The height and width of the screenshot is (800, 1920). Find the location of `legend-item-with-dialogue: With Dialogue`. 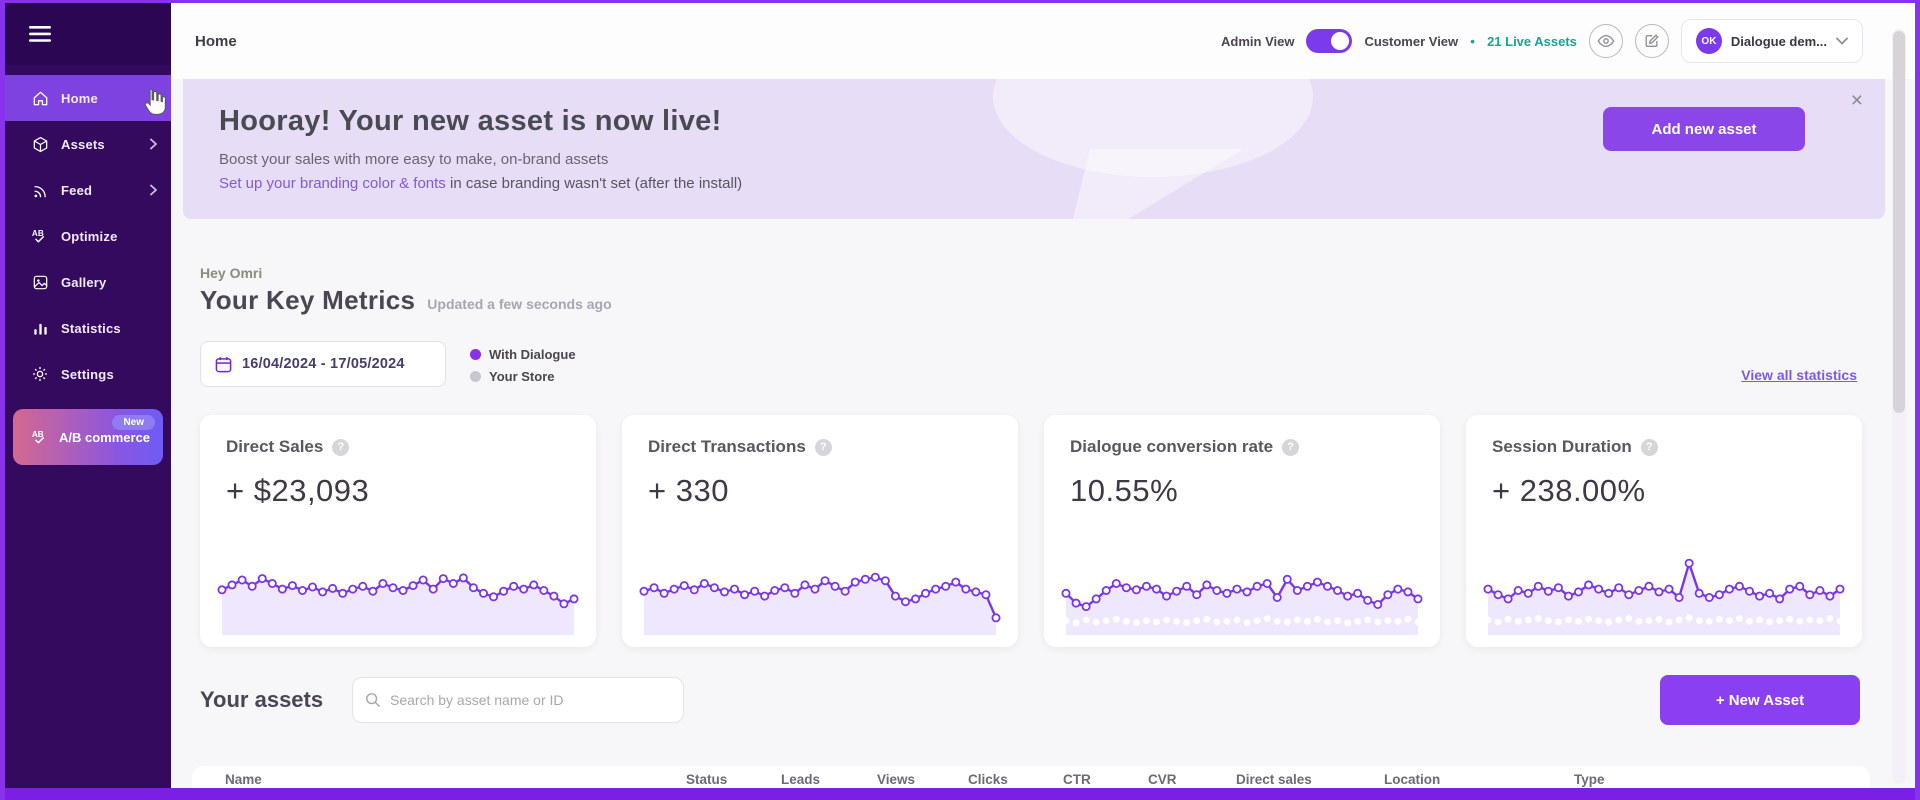

legend-item-with-dialogue: With Dialogue is located at coordinates (523, 354).